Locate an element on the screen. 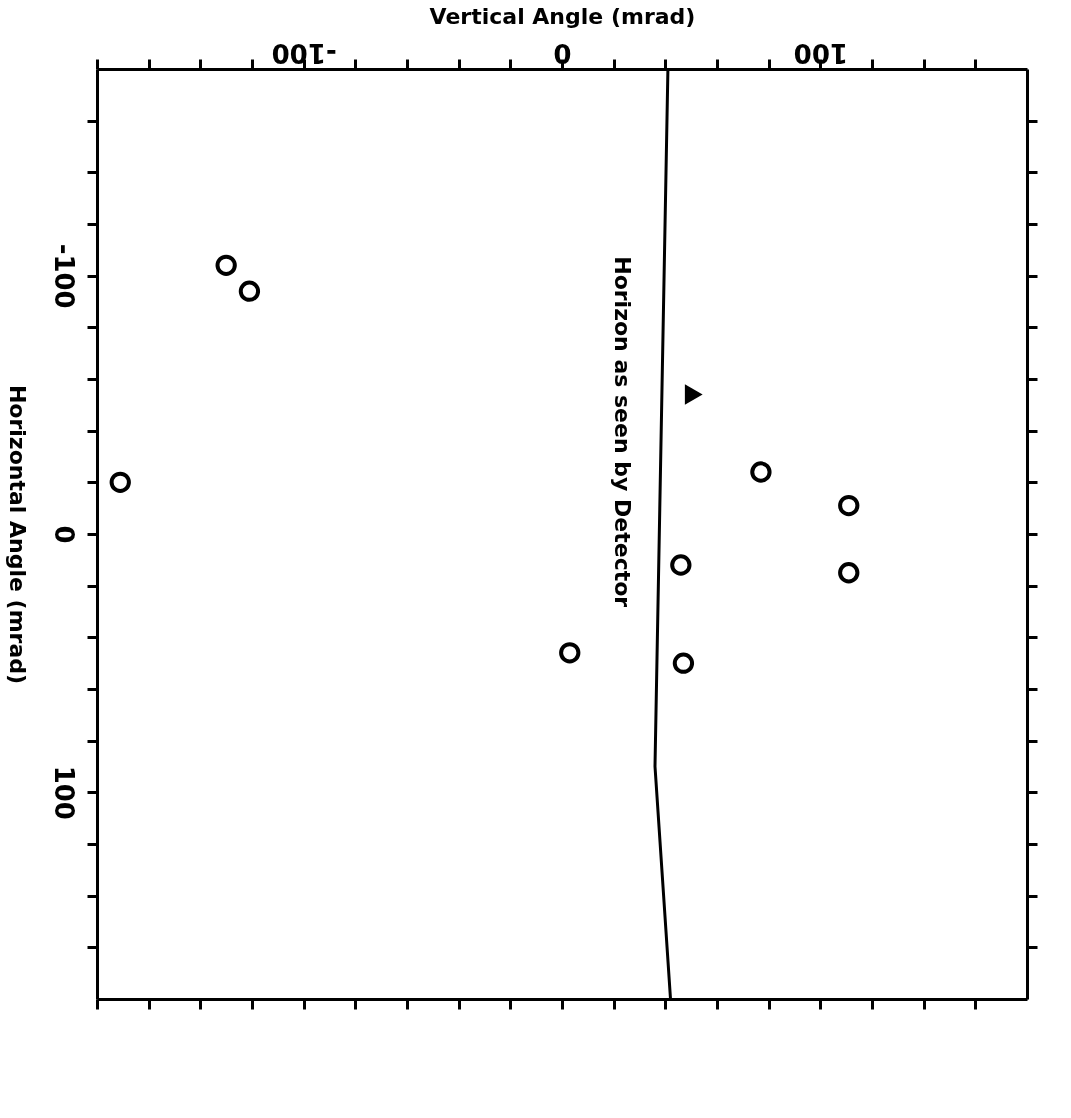  y-axis-title: Horizontal Angle (mrad) is located at coordinates (17, 534).